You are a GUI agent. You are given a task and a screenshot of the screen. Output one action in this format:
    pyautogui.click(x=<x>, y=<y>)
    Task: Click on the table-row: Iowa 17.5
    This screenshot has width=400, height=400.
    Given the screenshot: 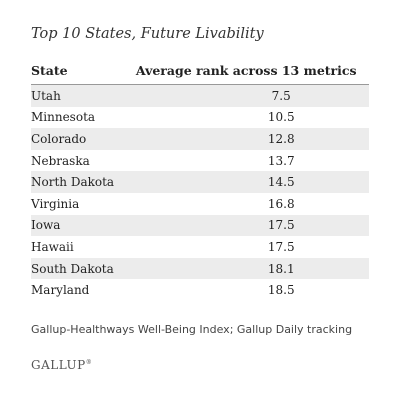 What is the action you would take?
    pyautogui.click(x=200, y=225)
    